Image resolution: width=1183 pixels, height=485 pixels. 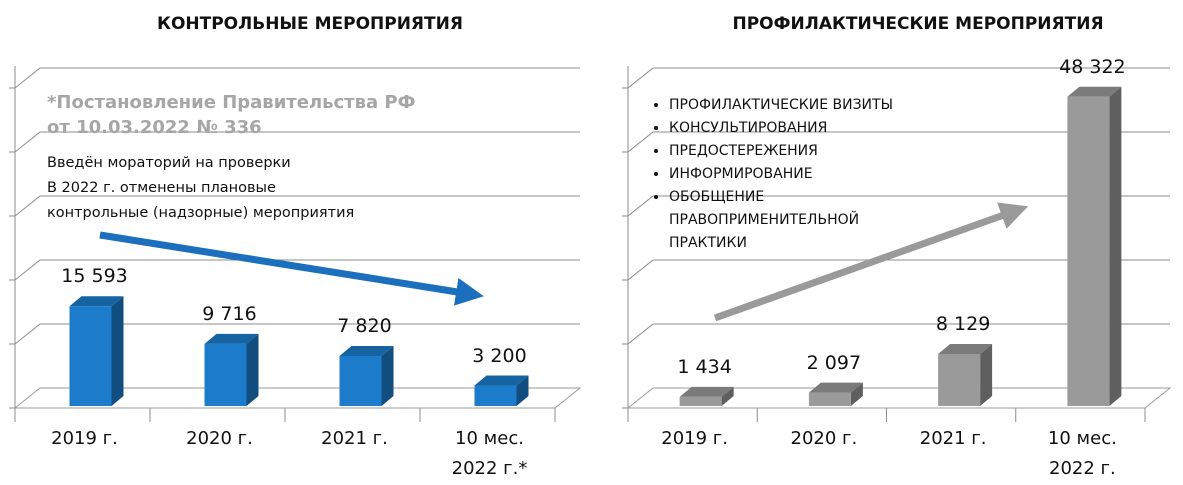 What do you see at coordinates (229, 313) in the screenshot?
I see `value-label: 9 716` at bounding box center [229, 313].